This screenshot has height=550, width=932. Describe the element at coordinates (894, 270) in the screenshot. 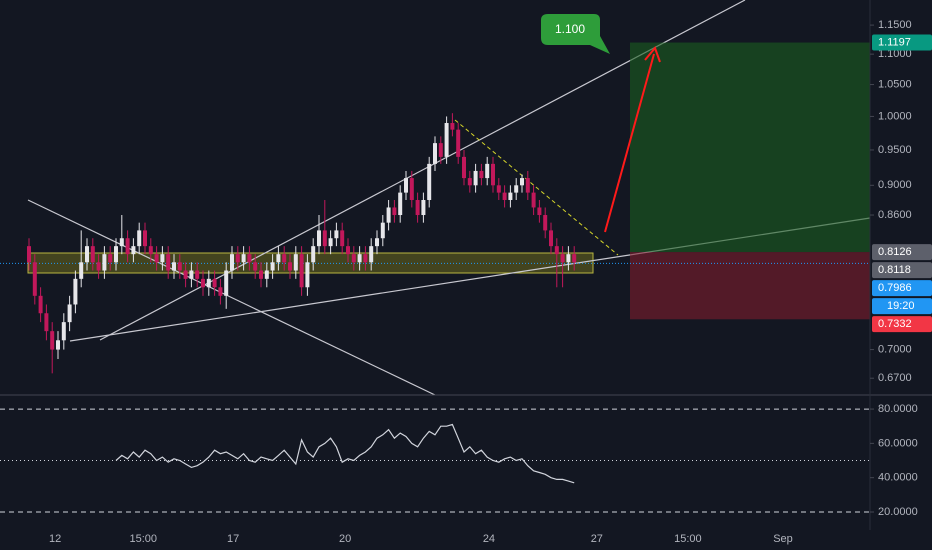

I see `price-badge-label: 0.8118` at that location.